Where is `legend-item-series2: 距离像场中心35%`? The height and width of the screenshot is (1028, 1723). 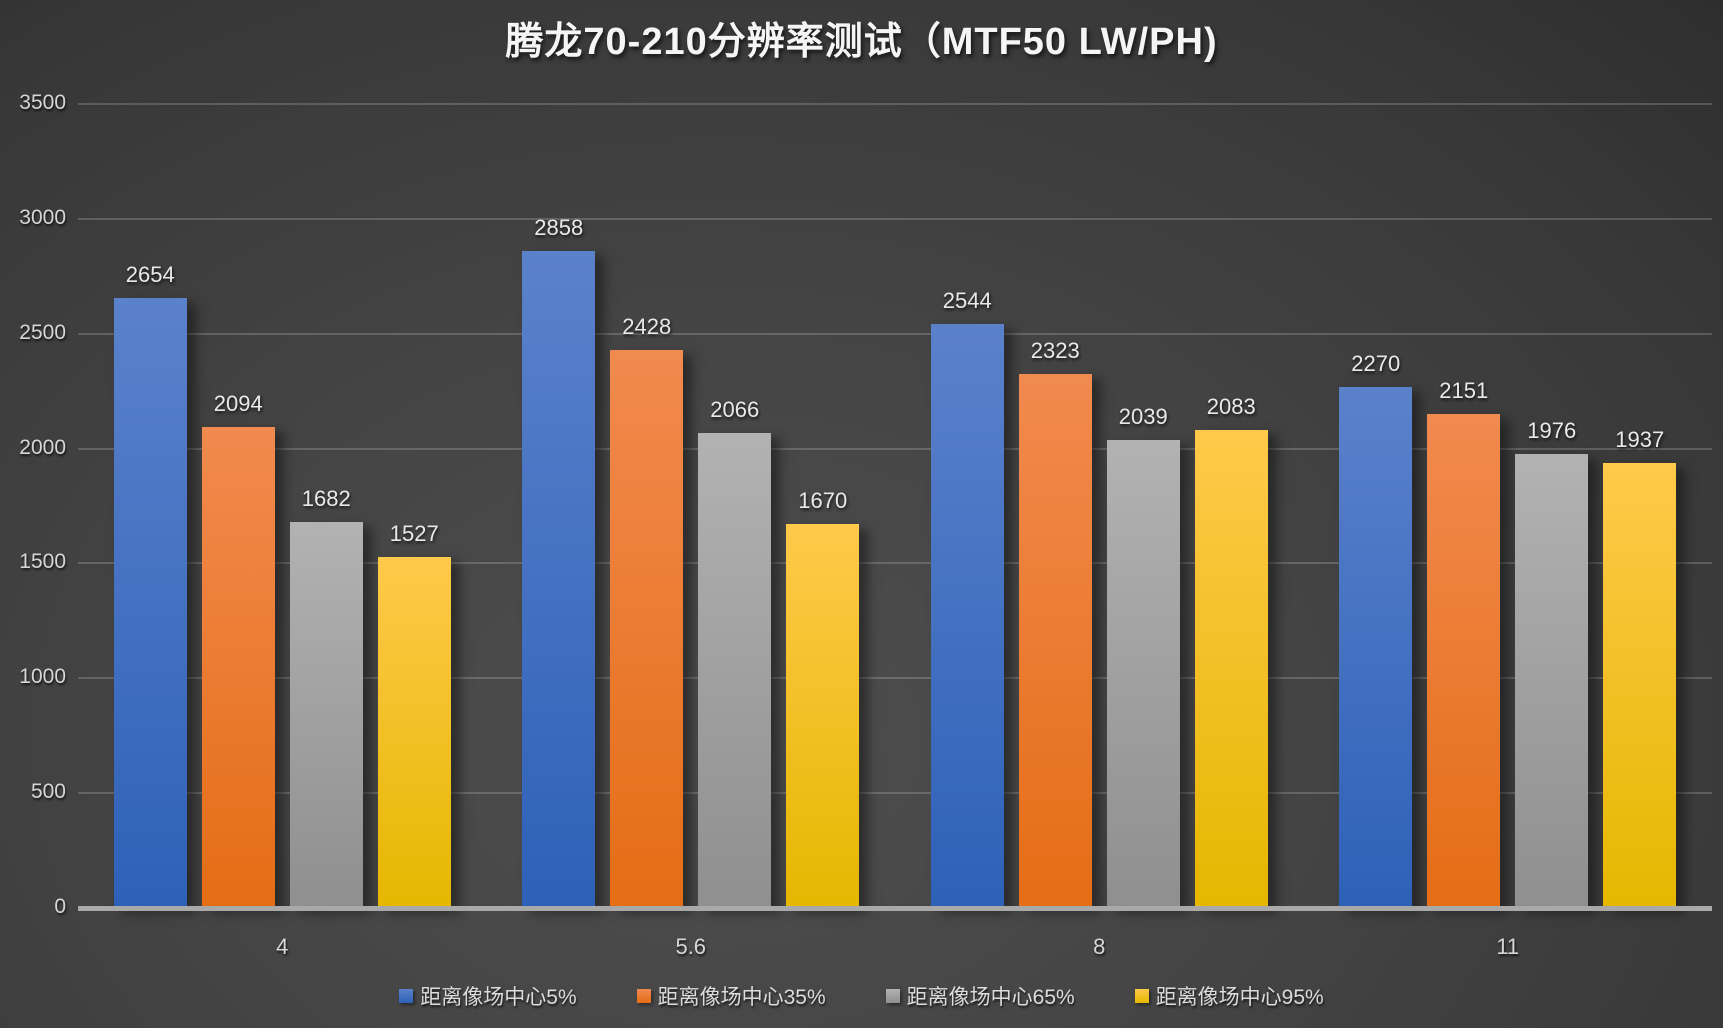 legend-item-series2: 距离像场中心35% is located at coordinates (731, 996).